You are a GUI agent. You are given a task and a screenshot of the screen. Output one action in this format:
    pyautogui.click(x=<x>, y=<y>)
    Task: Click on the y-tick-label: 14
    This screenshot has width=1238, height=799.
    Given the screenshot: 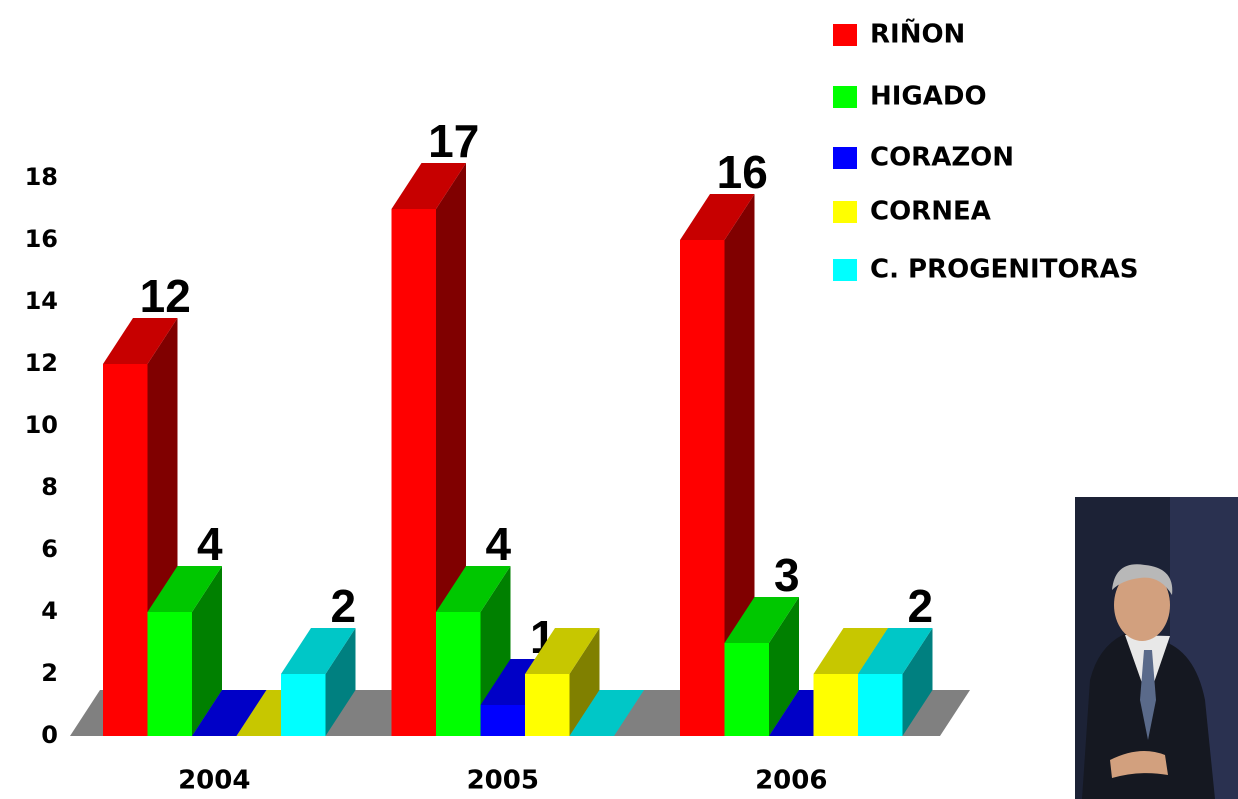 What is the action you would take?
    pyautogui.click(x=41, y=301)
    